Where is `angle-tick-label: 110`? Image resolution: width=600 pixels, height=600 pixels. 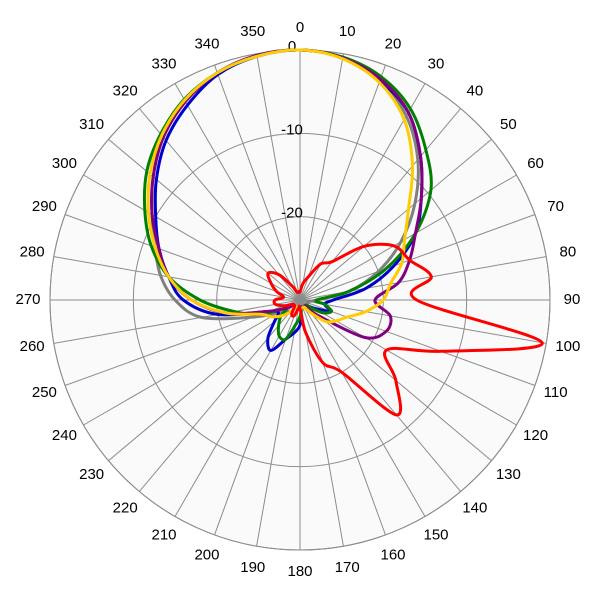
angle-tick-label: 110 is located at coordinates (556, 392).